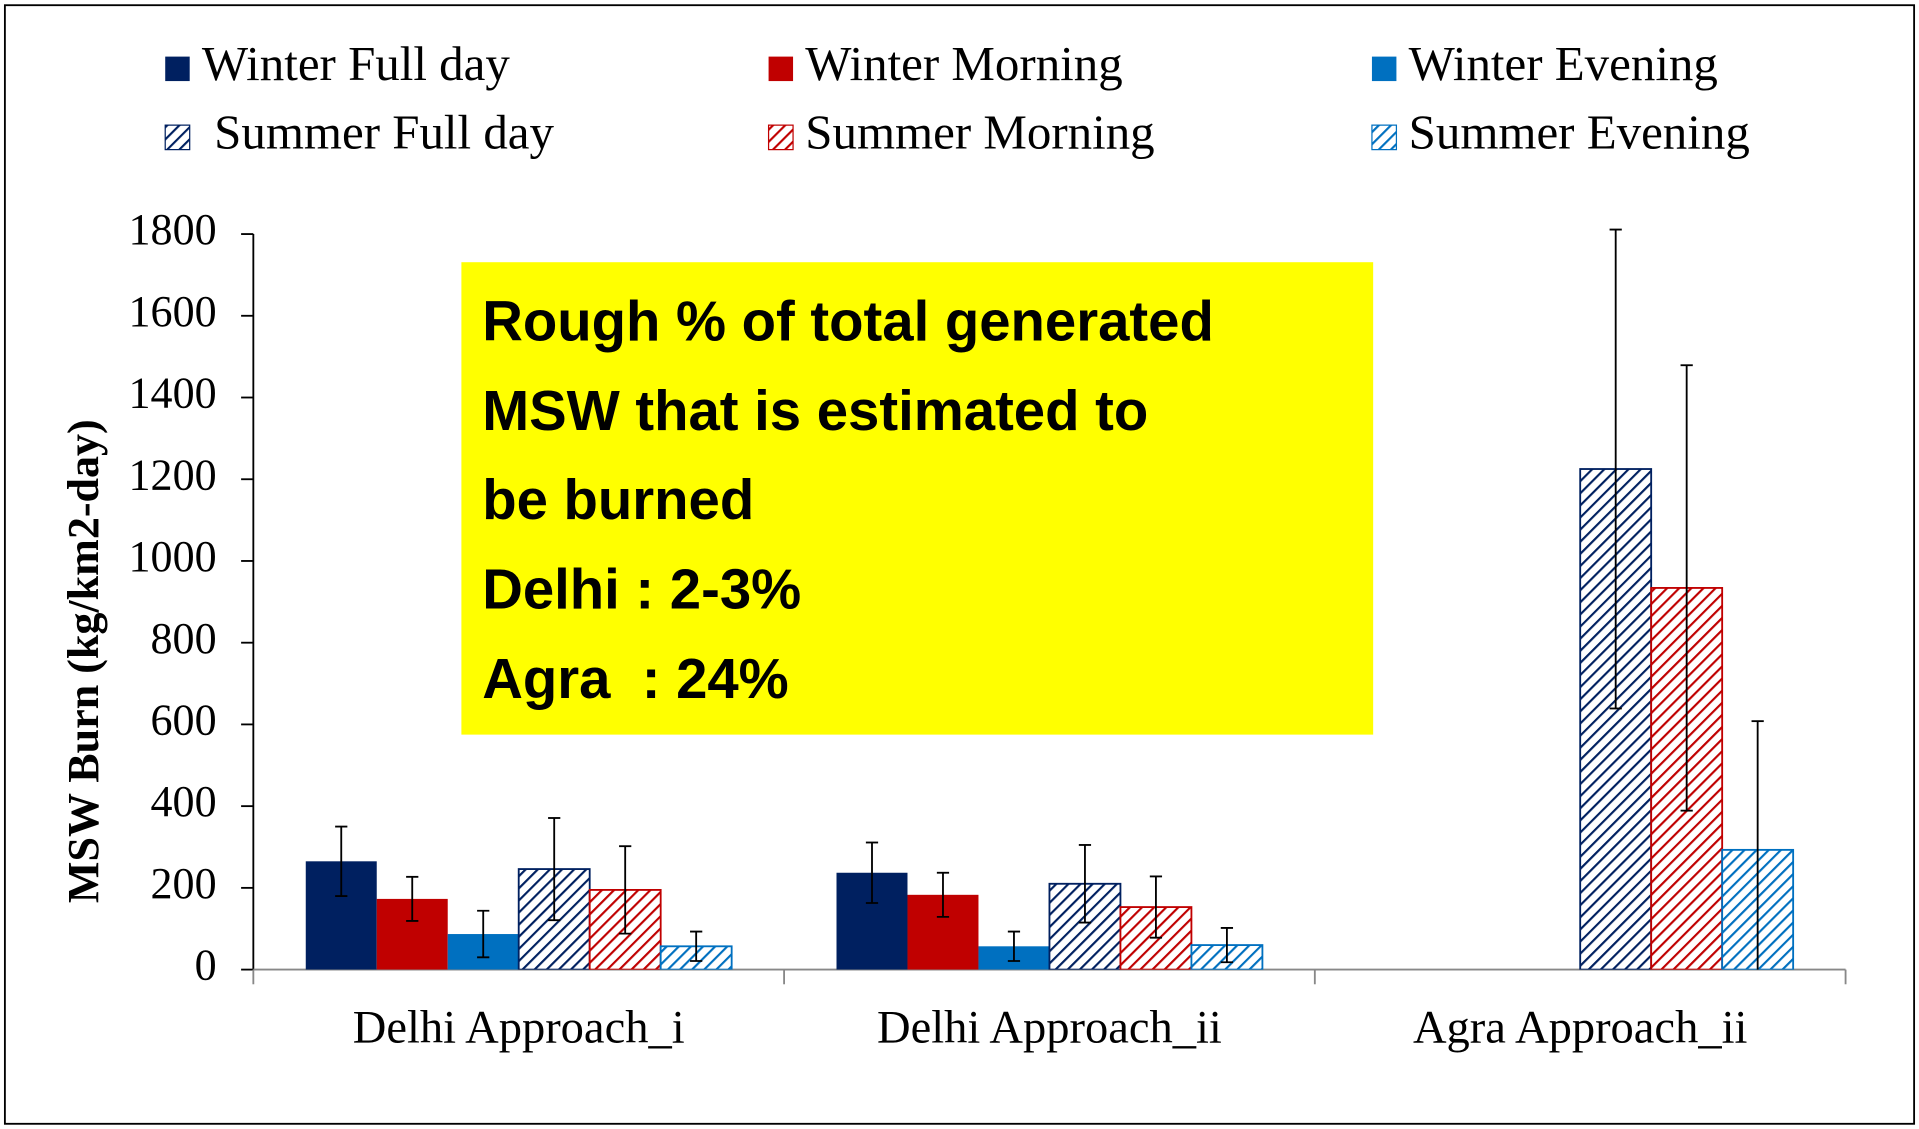 The width and height of the screenshot is (1919, 1129). Describe the element at coordinates (206, 965) in the screenshot. I see `y-tick-label: 0` at that location.